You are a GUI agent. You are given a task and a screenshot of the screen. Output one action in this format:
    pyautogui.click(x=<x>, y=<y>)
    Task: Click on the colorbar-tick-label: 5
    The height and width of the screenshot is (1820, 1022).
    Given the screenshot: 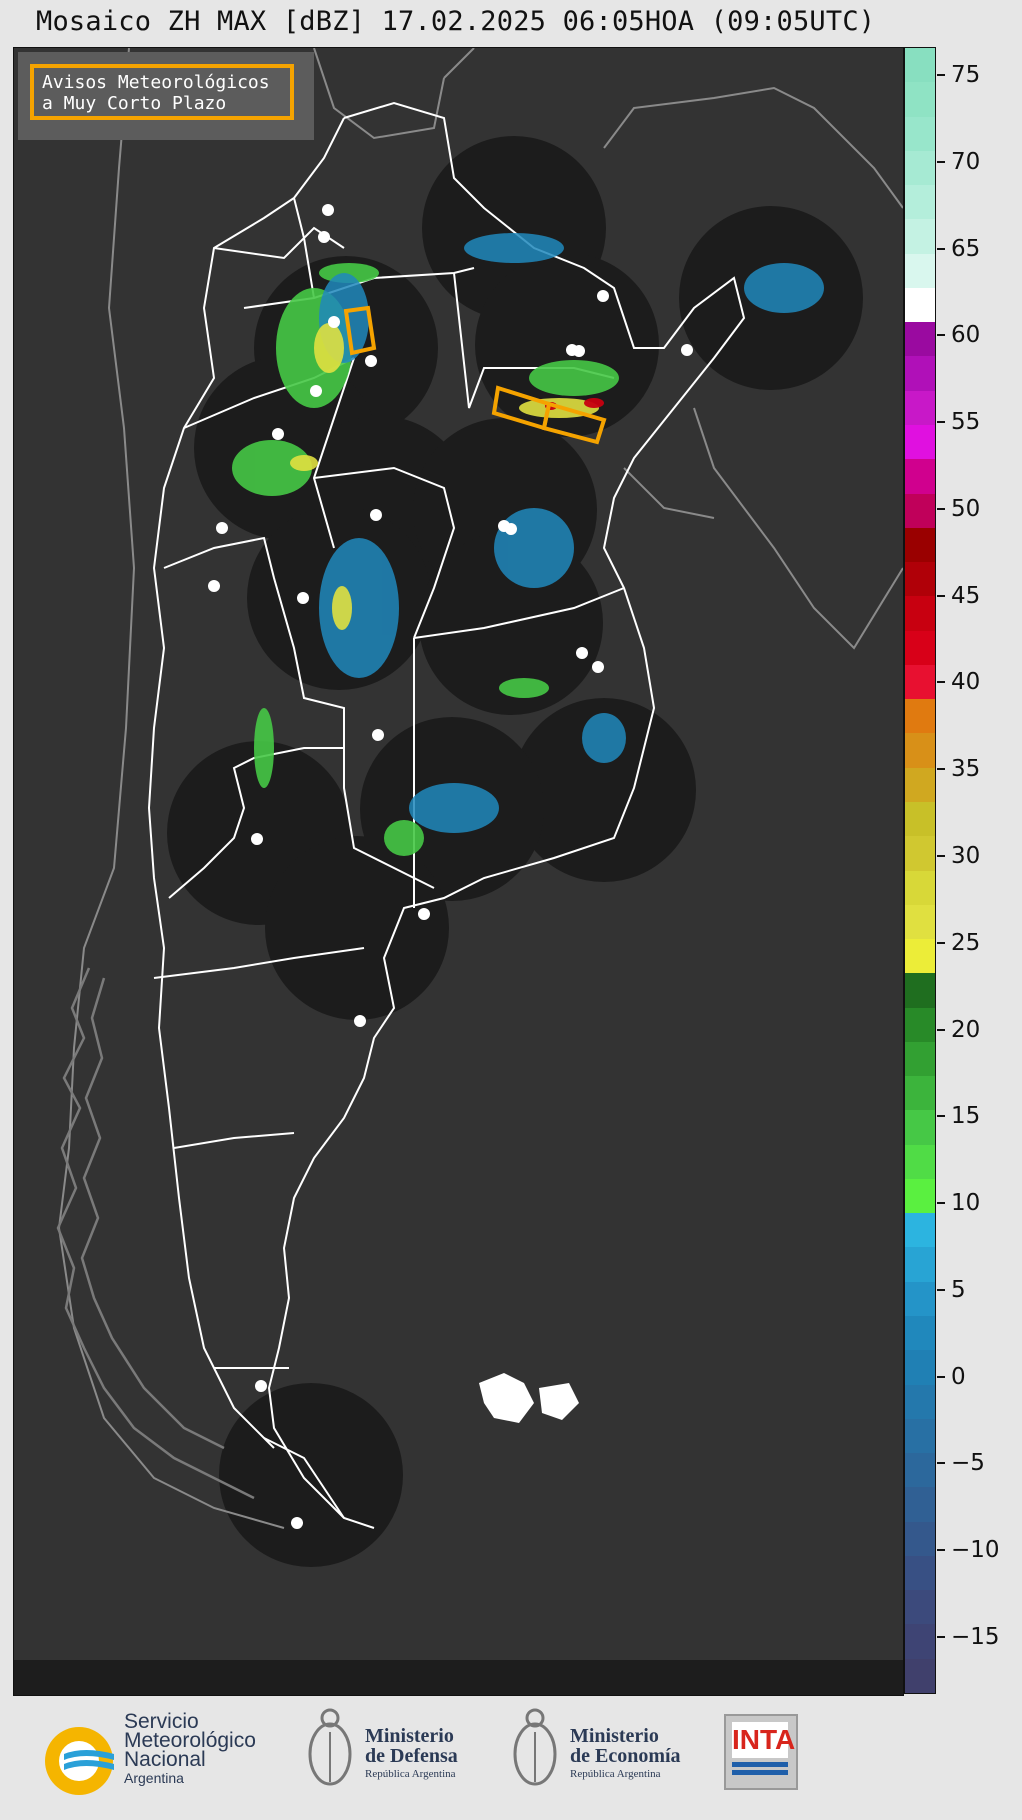 What is the action you would take?
    pyautogui.click(x=958, y=1289)
    